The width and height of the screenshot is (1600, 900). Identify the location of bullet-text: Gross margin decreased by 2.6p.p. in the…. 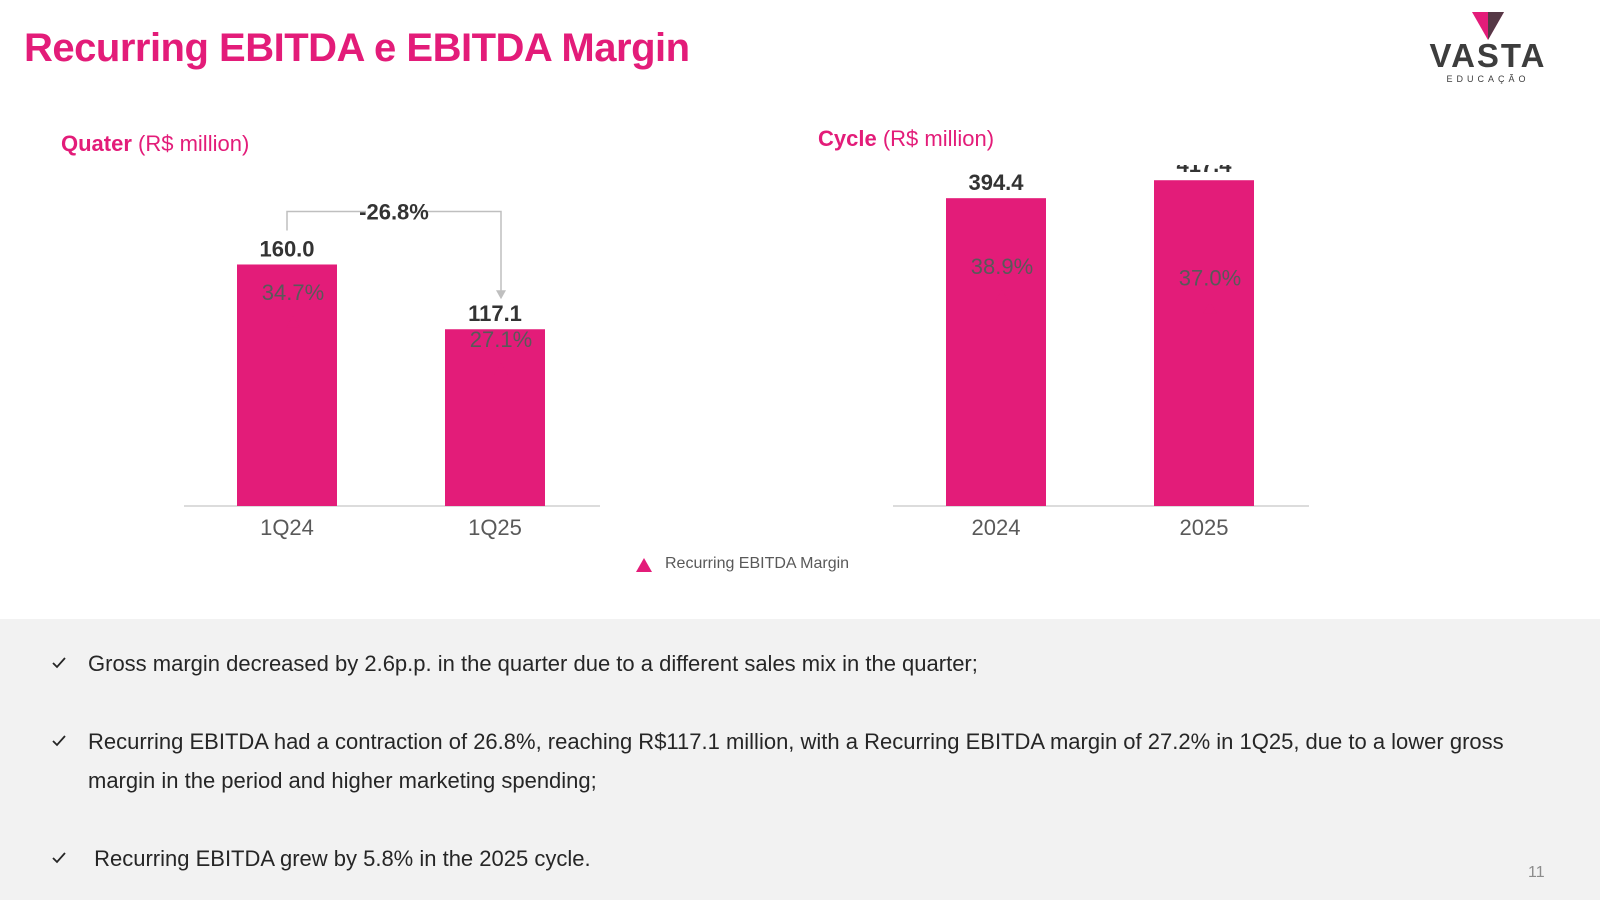
(533, 663).